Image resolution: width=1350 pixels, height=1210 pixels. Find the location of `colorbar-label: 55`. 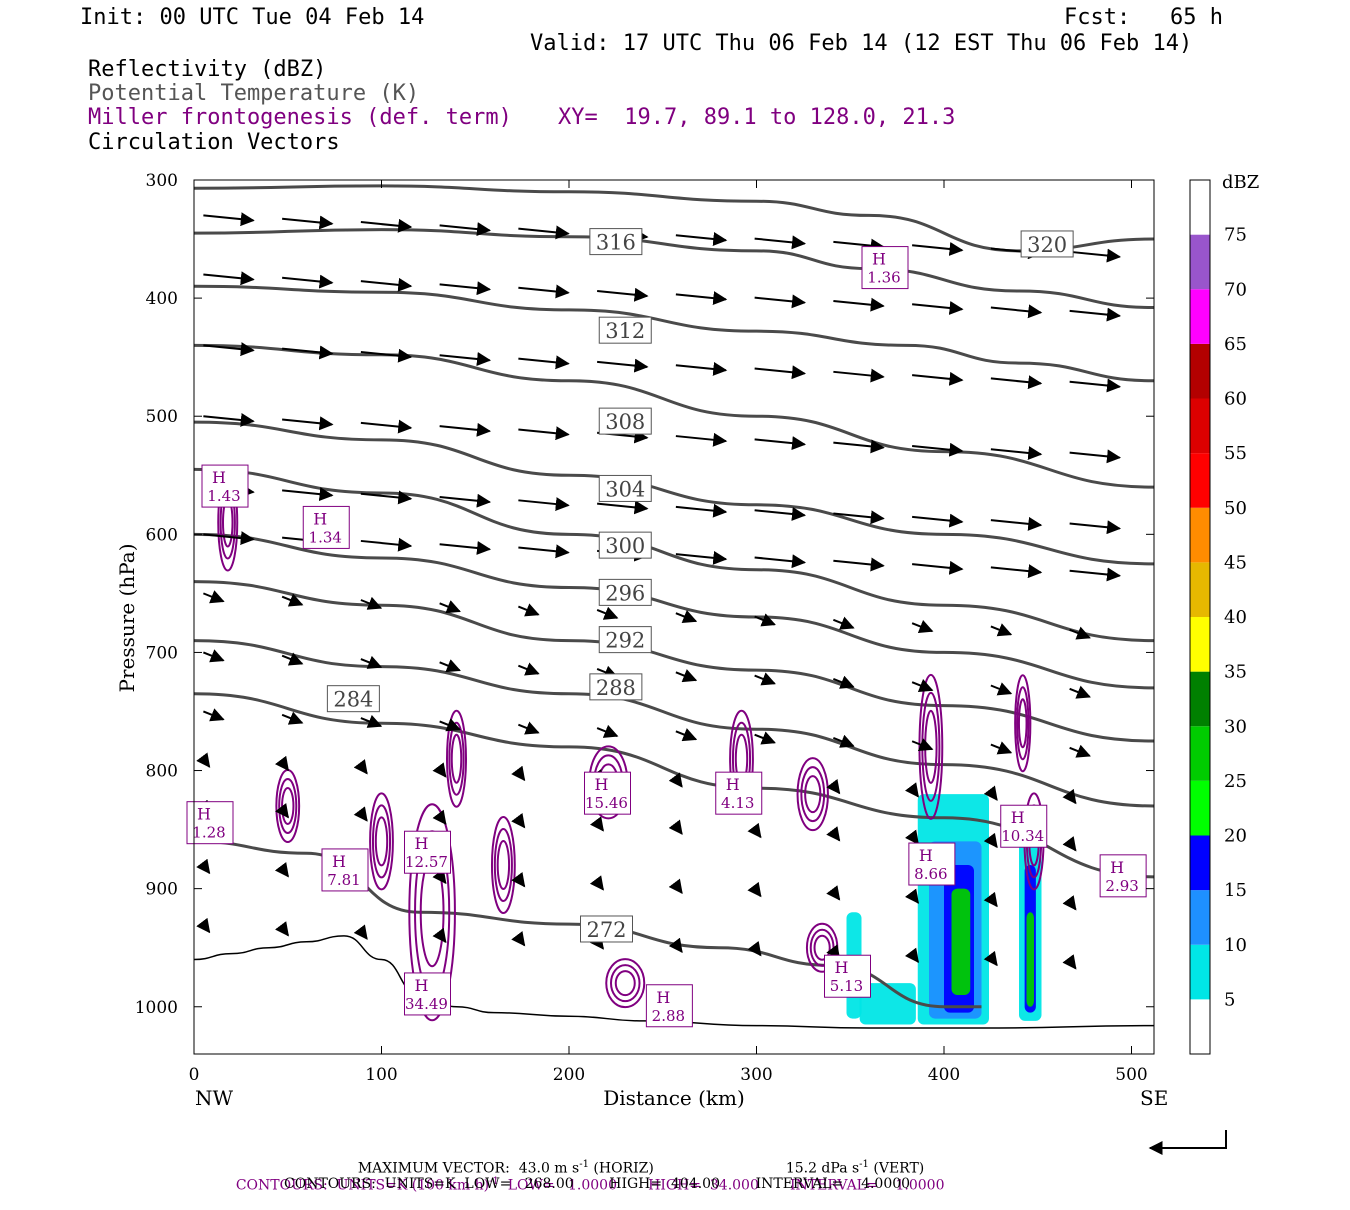

colorbar-label: 55 is located at coordinates (1235, 453).